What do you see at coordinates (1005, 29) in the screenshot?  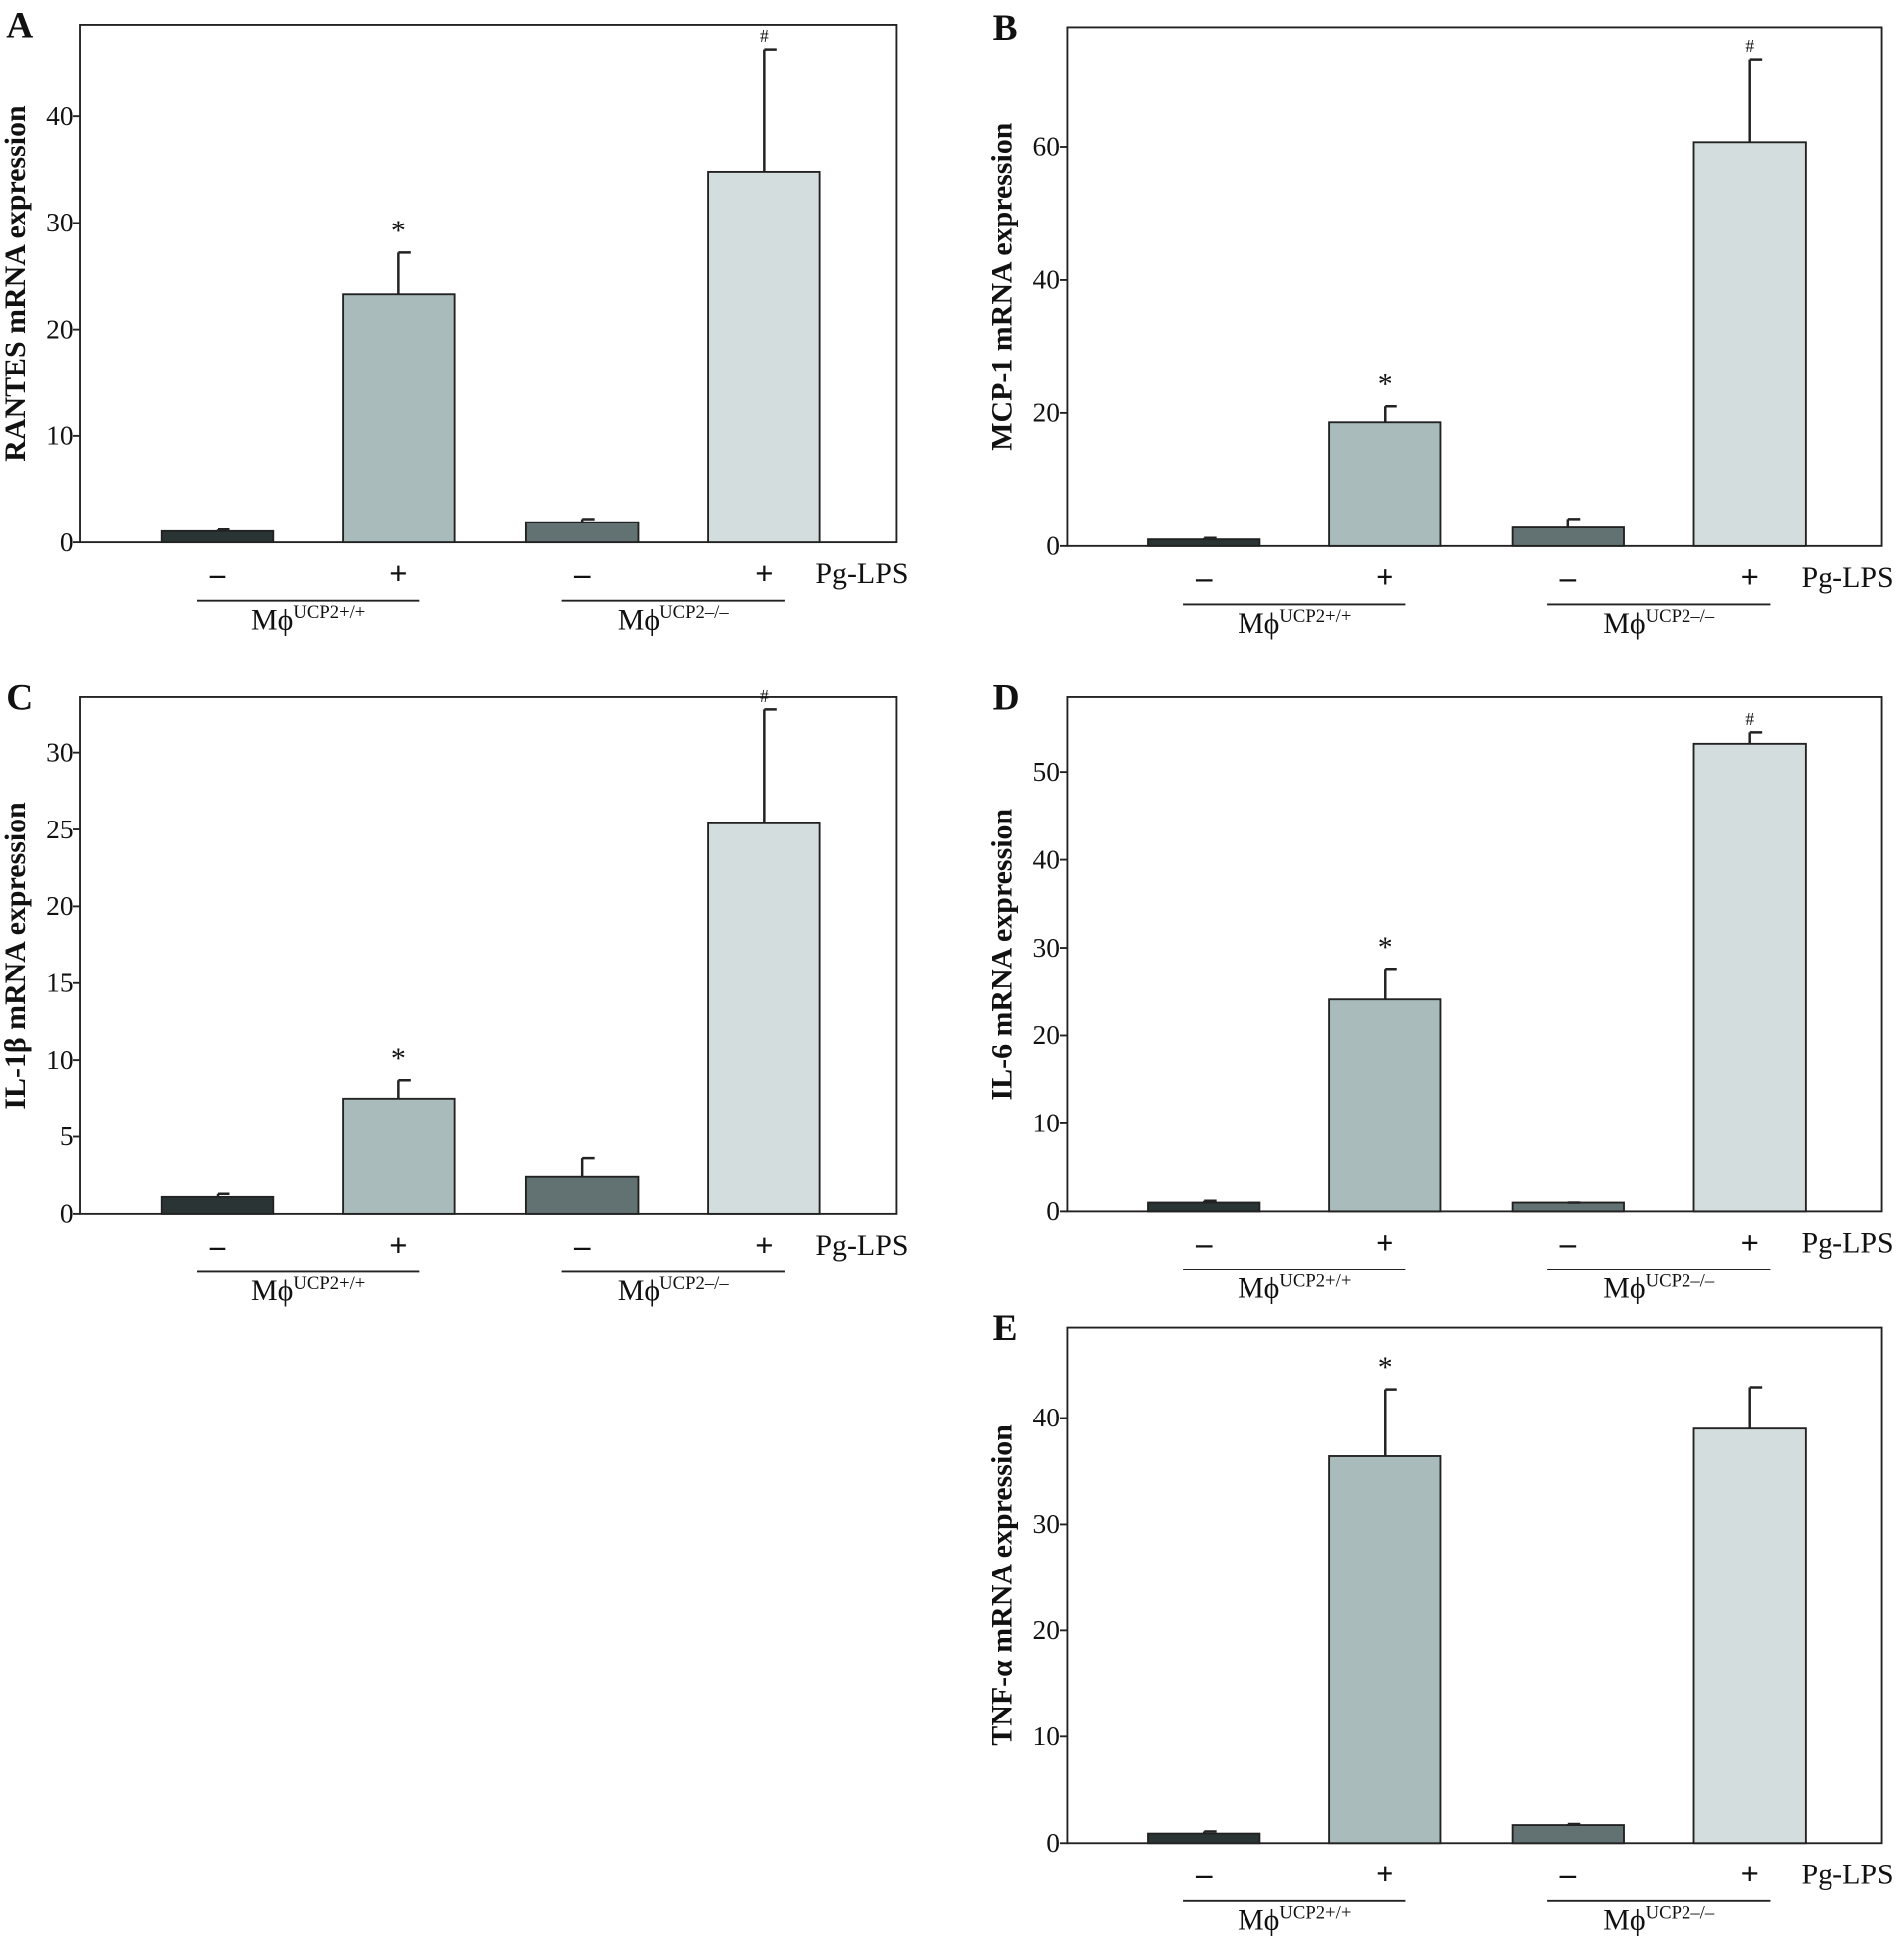 I see `panel-label: B` at bounding box center [1005, 29].